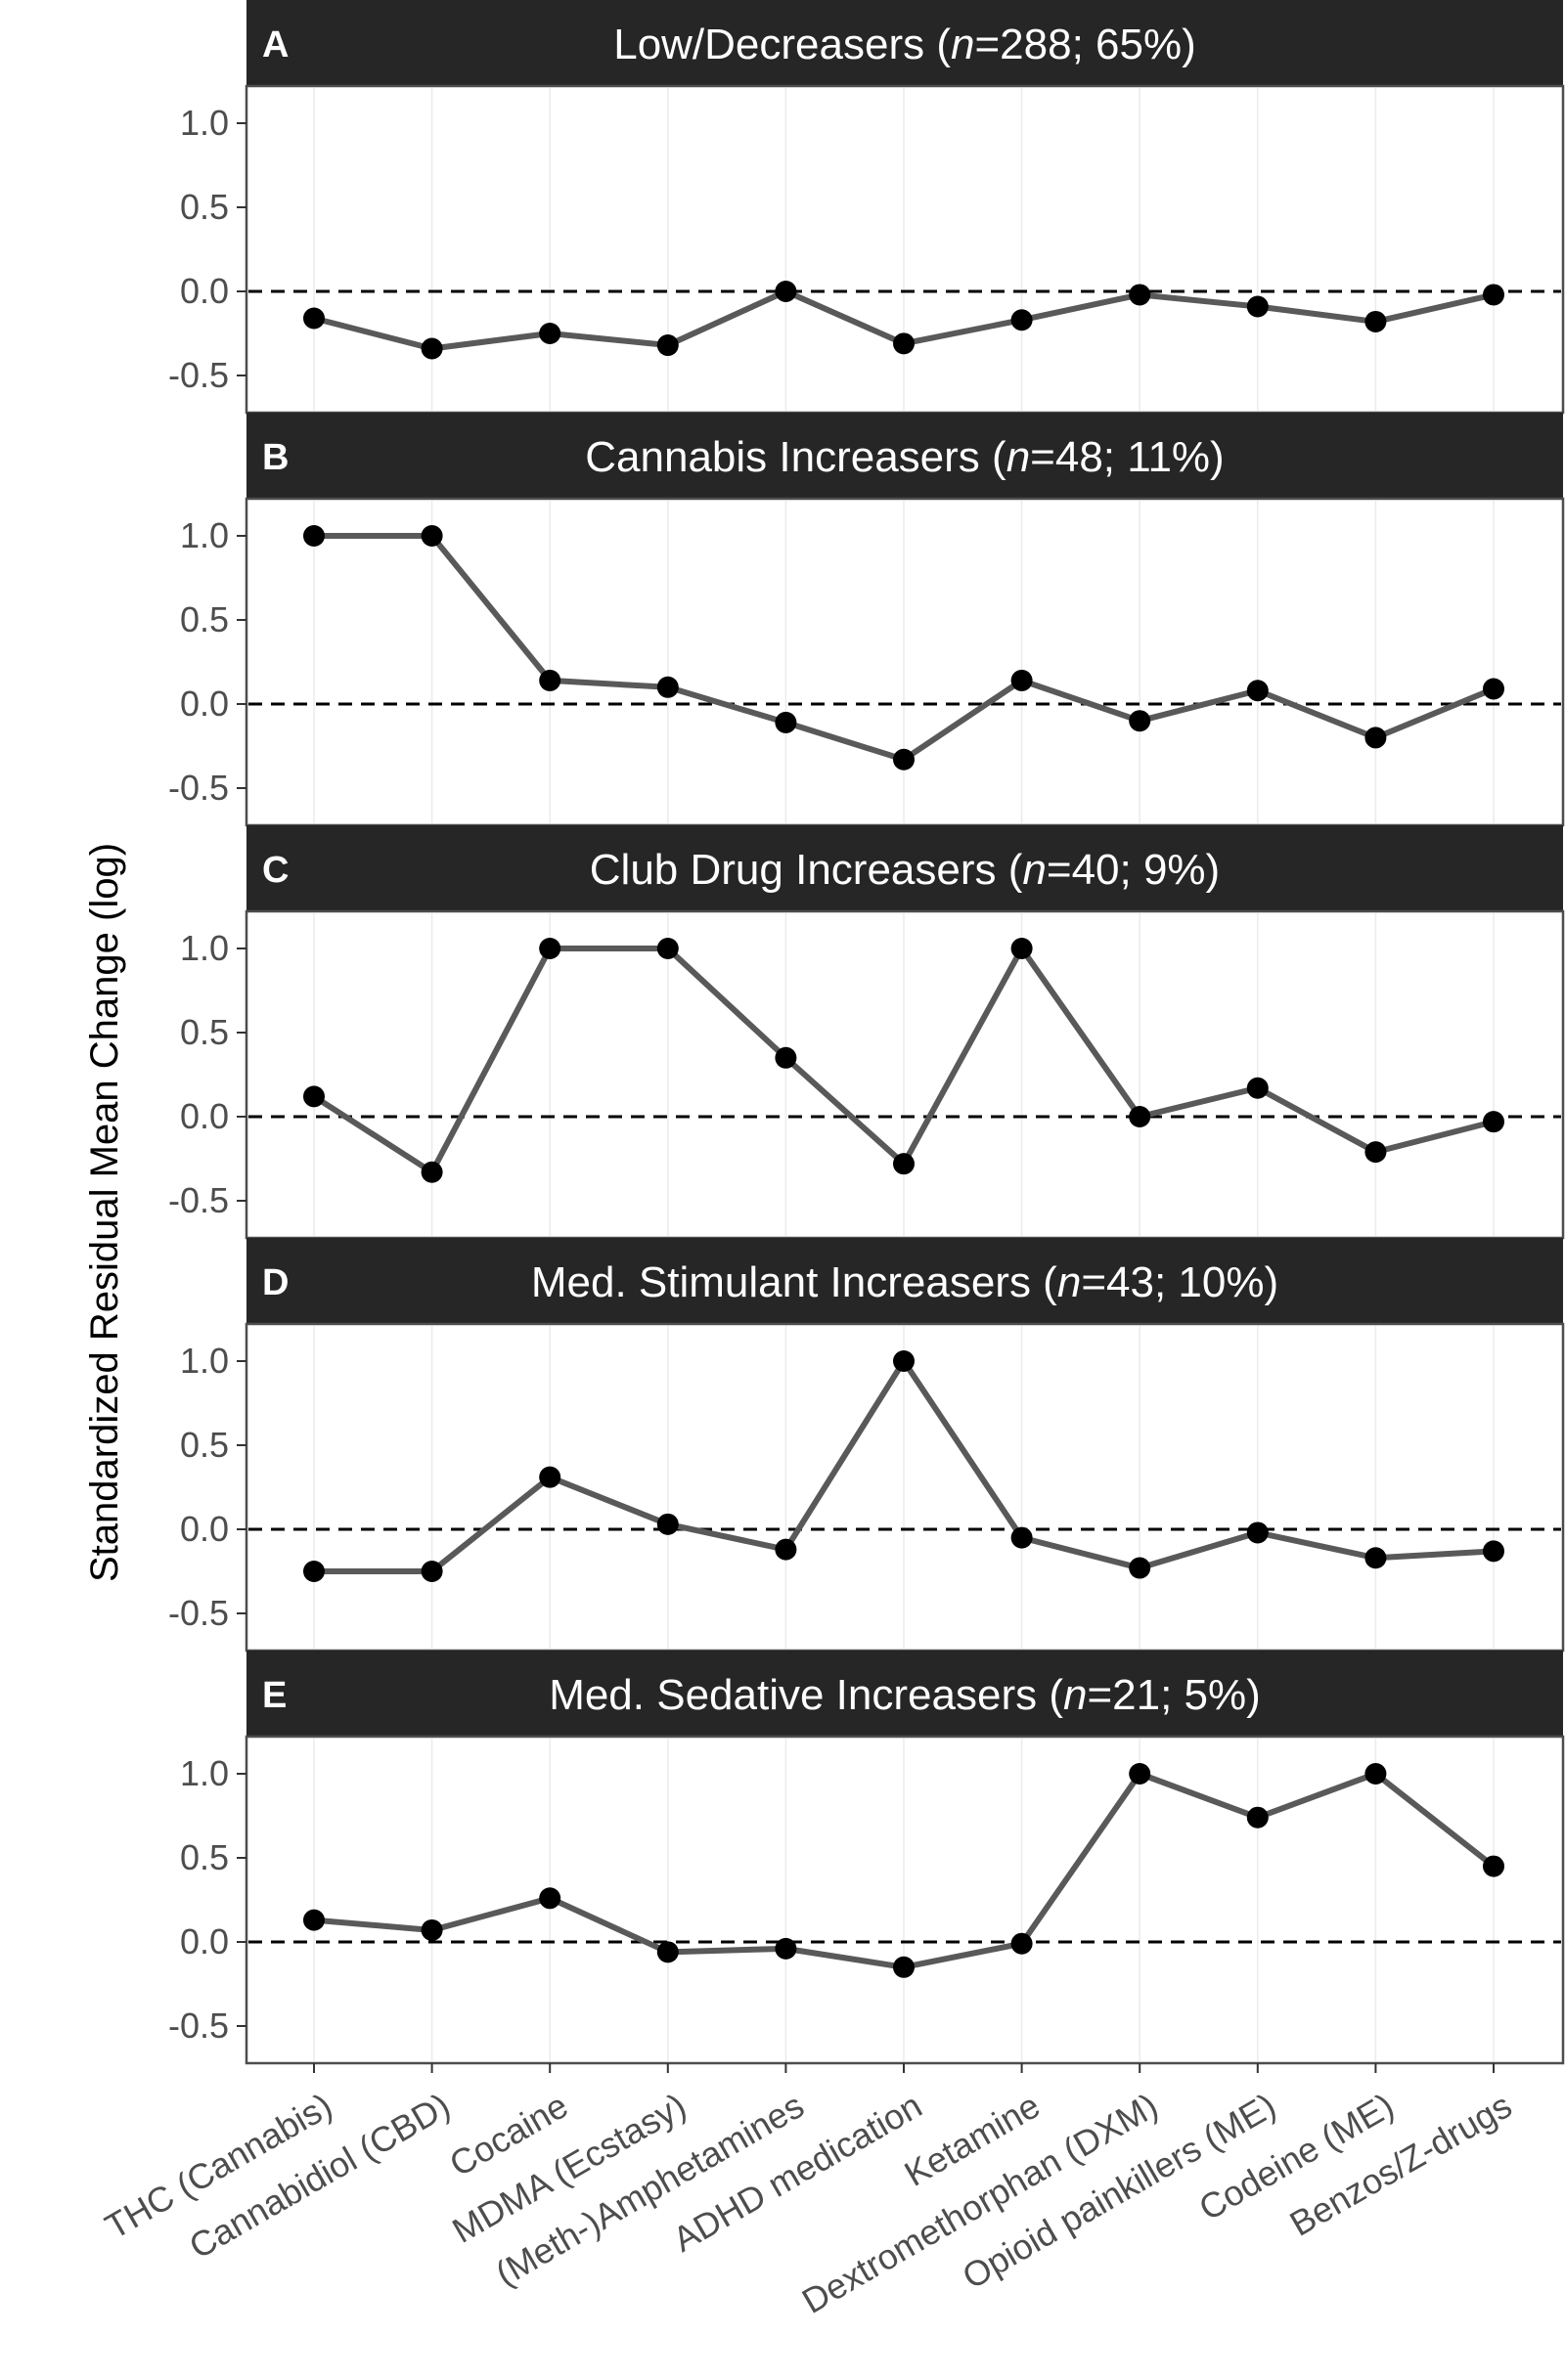  What do you see at coordinates (275, 45) in the screenshot?
I see `panel-letter: A` at bounding box center [275, 45].